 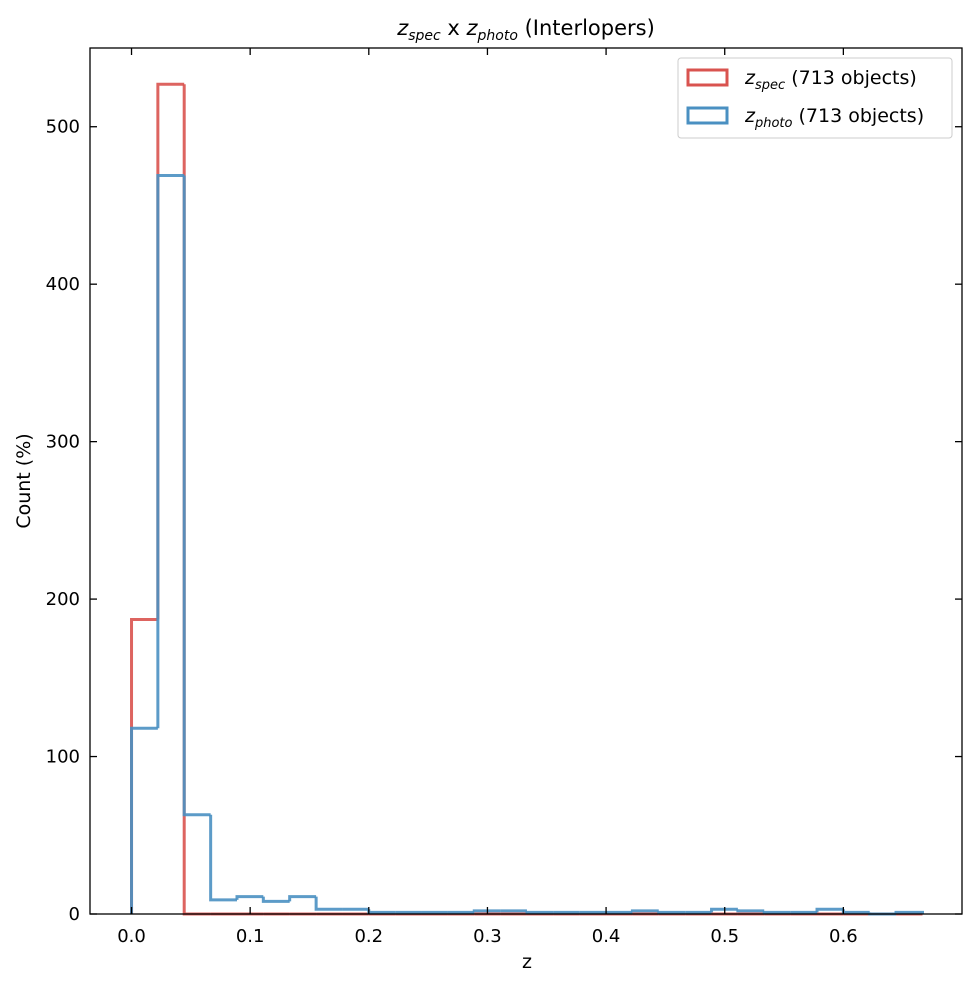 What do you see at coordinates (724, 936) in the screenshot?
I see `x-tick-label: 0.5` at bounding box center [724, 936].